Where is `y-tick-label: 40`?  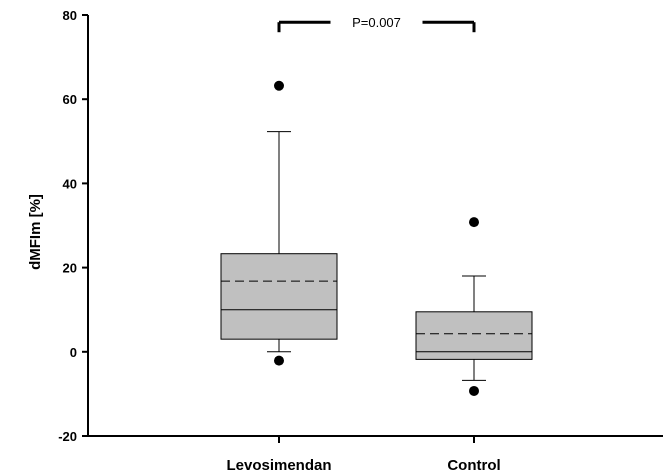 y-tick-label: 40 is located at coordinates (70, 183).